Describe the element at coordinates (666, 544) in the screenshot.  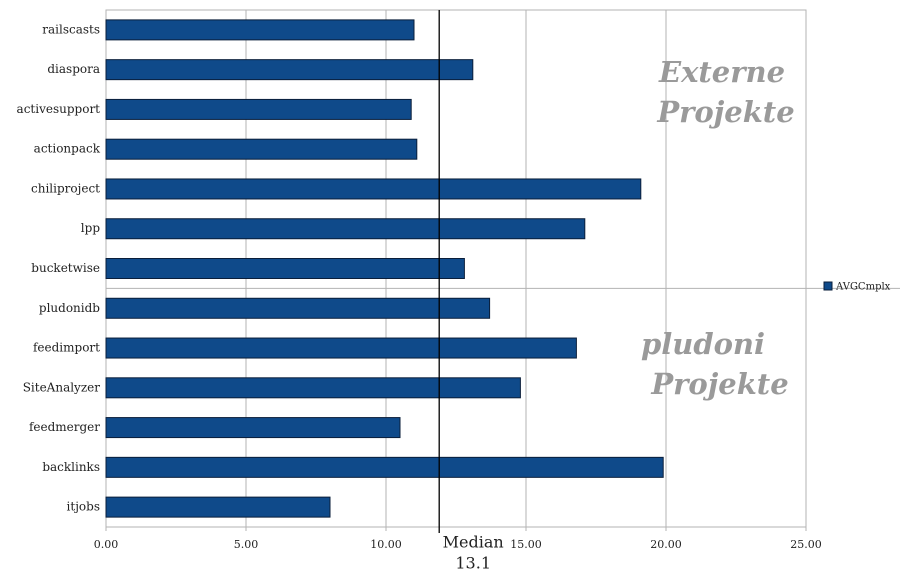
I see `x-tick-label: 20.00` at that location.